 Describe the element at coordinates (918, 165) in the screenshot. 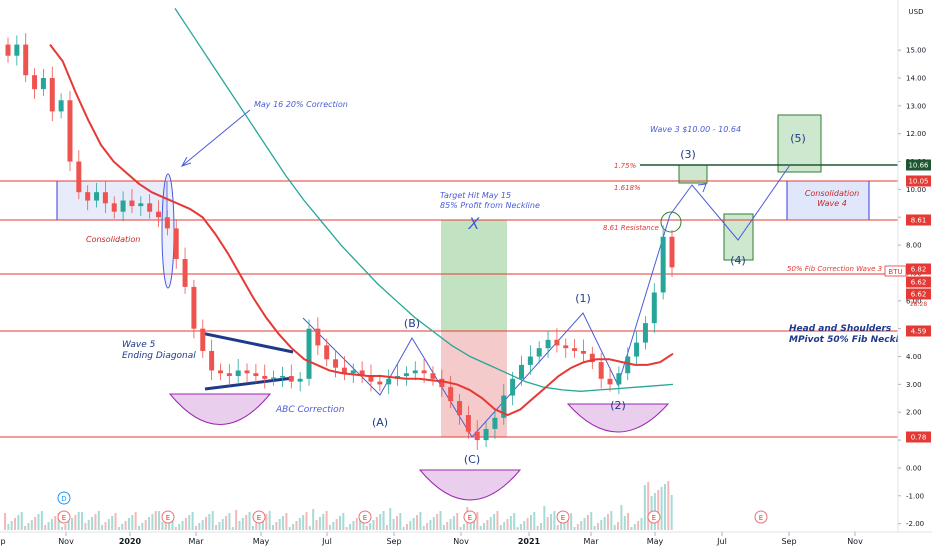

I see `price-tag-box` at that location.